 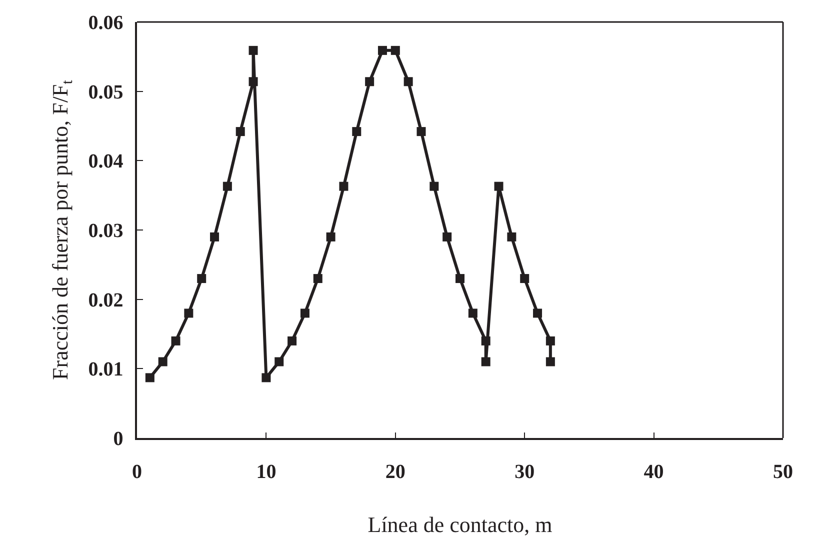 I want to click on x-tick-label: 0, so click(x=137, y=471).